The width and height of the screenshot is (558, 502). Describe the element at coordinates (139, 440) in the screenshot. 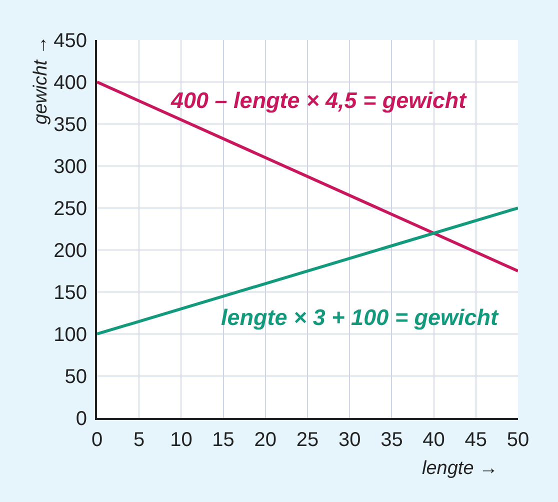

I see `x-tick-label: 5` at that location.